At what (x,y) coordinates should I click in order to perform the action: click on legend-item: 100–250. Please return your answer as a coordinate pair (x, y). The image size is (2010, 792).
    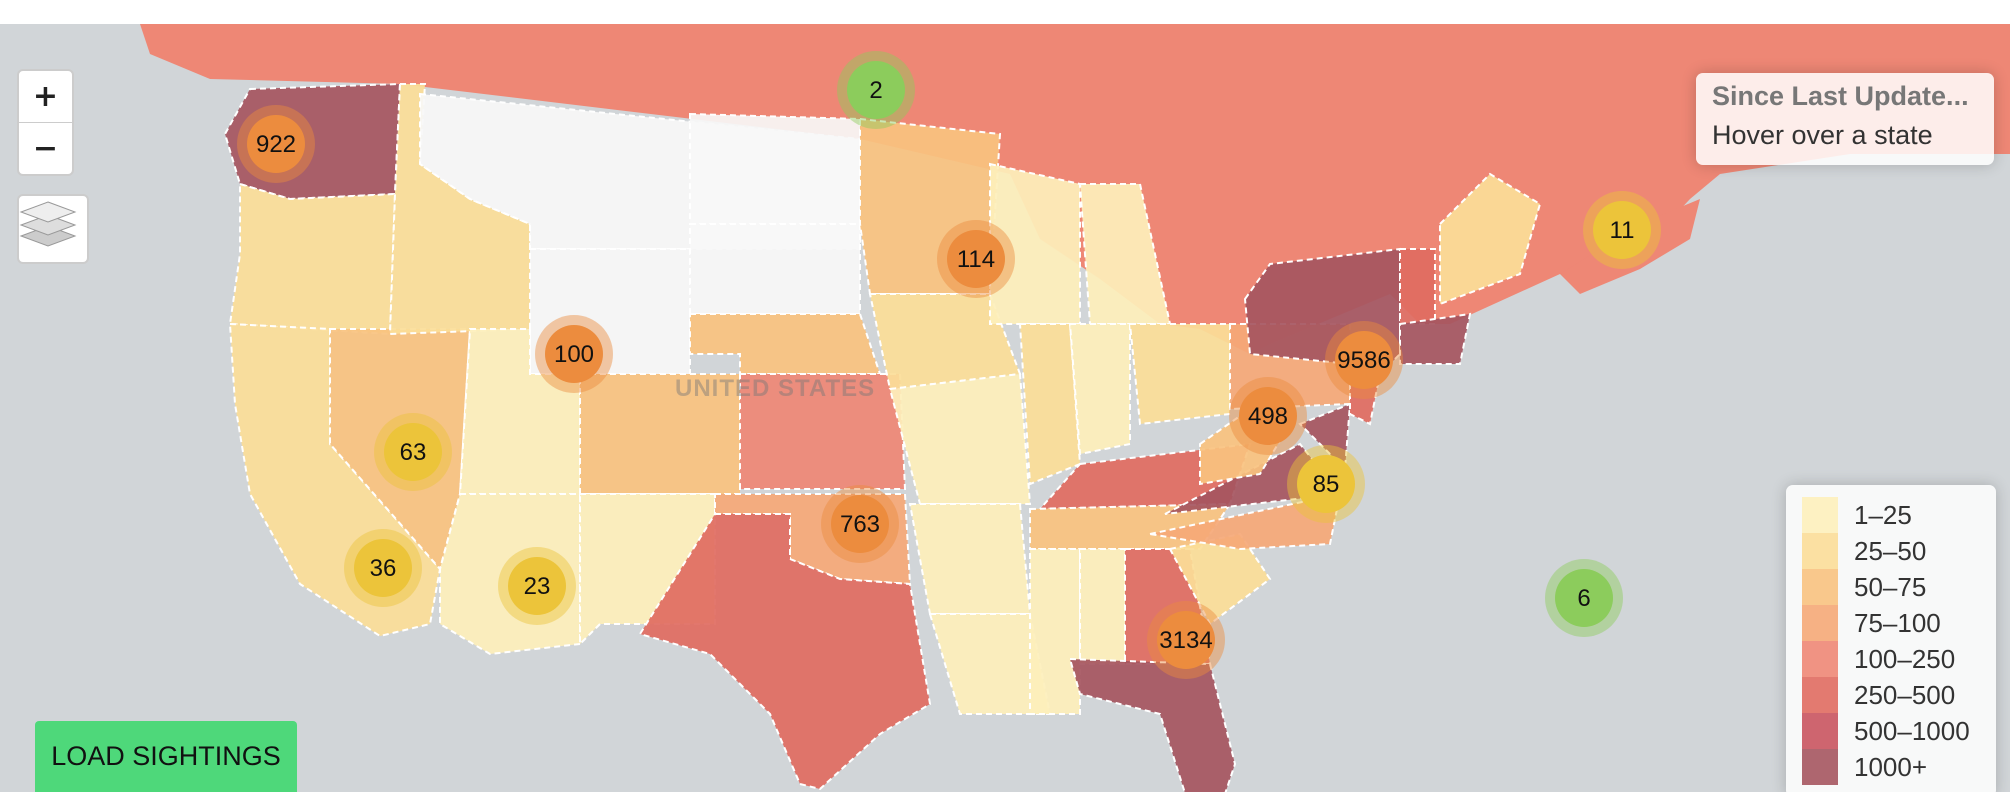
    Looking at the image, I should click on (1891, 659).